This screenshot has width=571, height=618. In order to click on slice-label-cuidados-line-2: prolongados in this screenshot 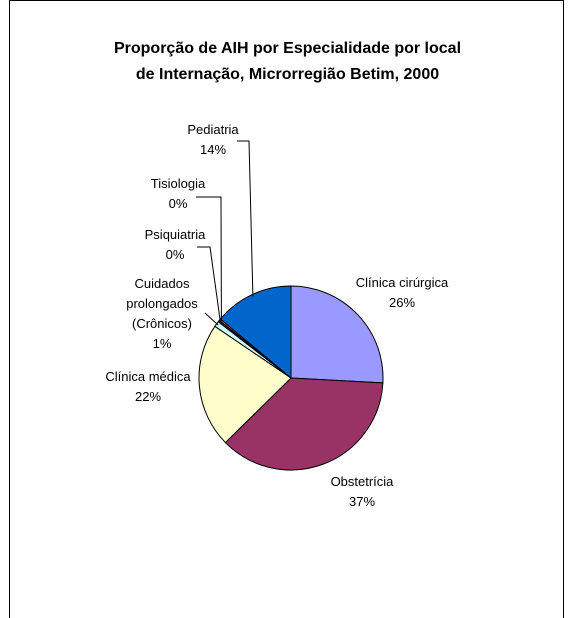, I will do `click(162, 303)`.